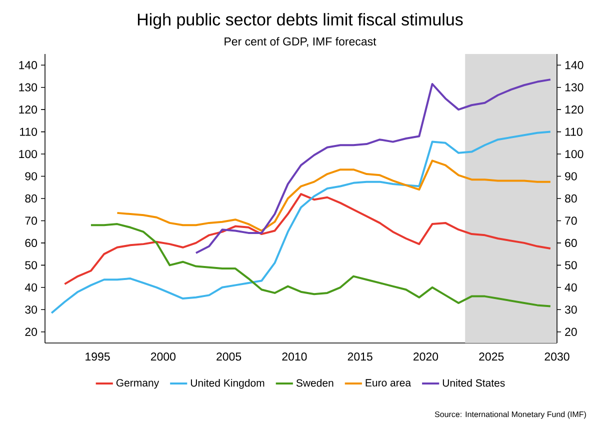 Image resolution: width=595 pixels, height=428 pixels. Describe the element at coordinates (294, 356) in the screenshot. I see `x-tick-label: 2010` at that location.